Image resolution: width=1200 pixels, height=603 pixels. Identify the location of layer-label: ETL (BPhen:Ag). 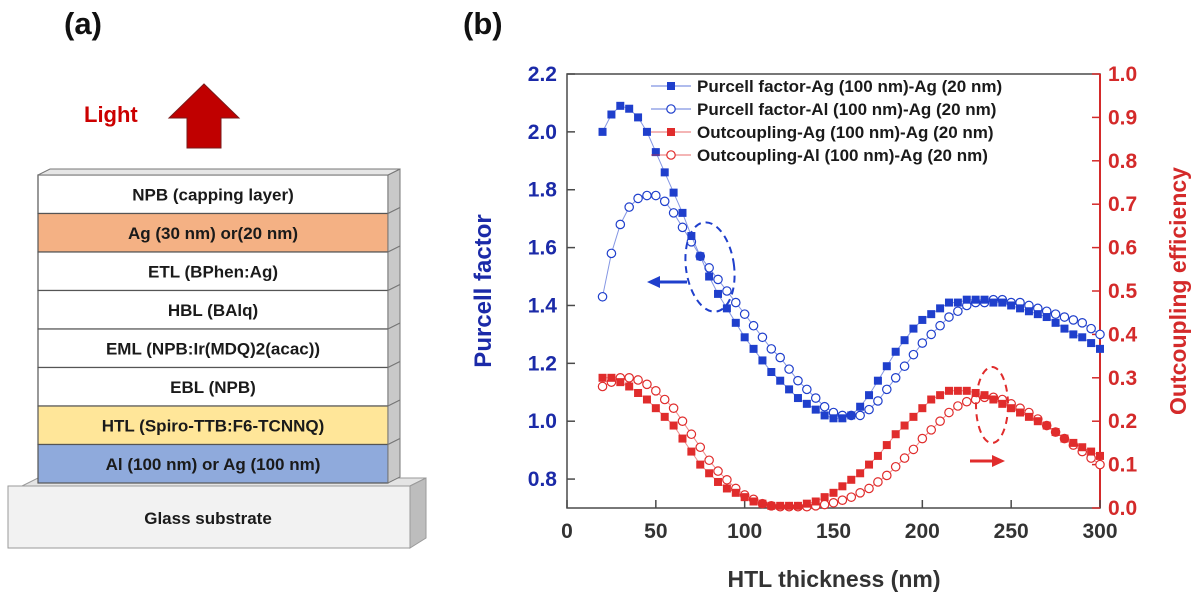
(213, 271).